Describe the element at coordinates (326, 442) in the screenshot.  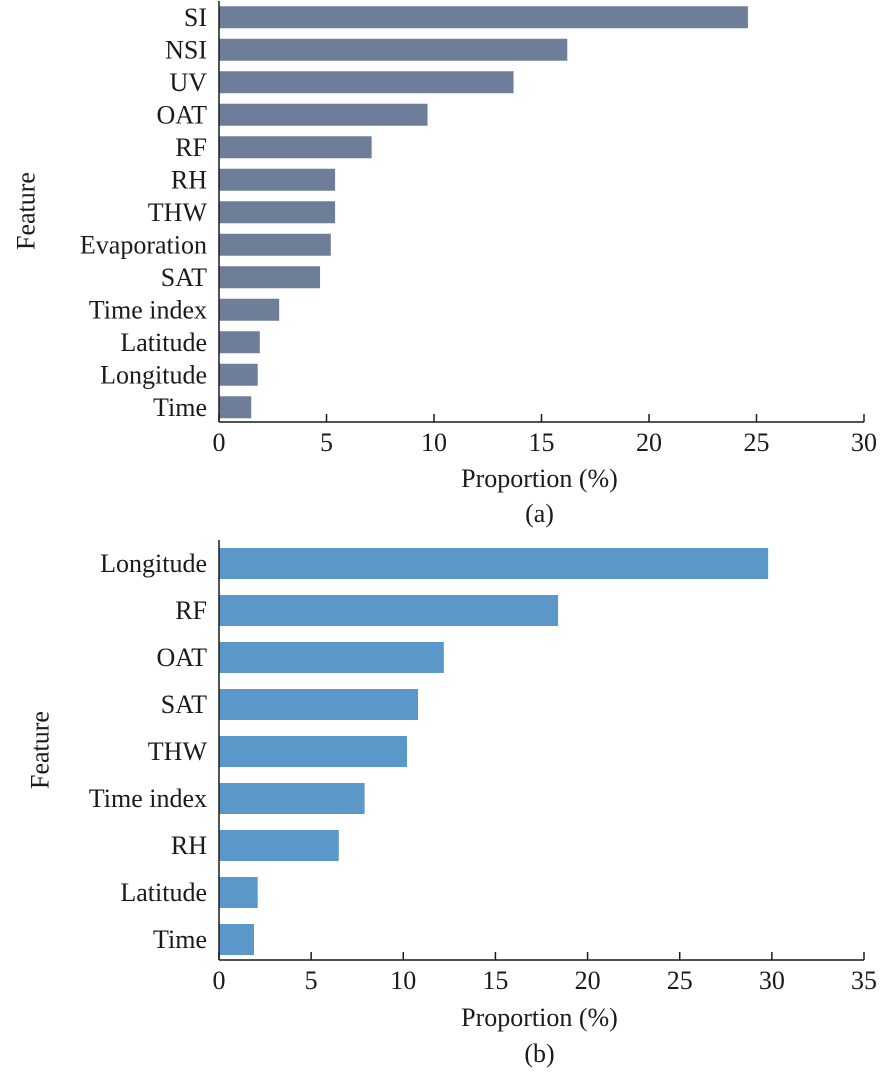
I see `x-tick-label-a-1: 5` at that location.